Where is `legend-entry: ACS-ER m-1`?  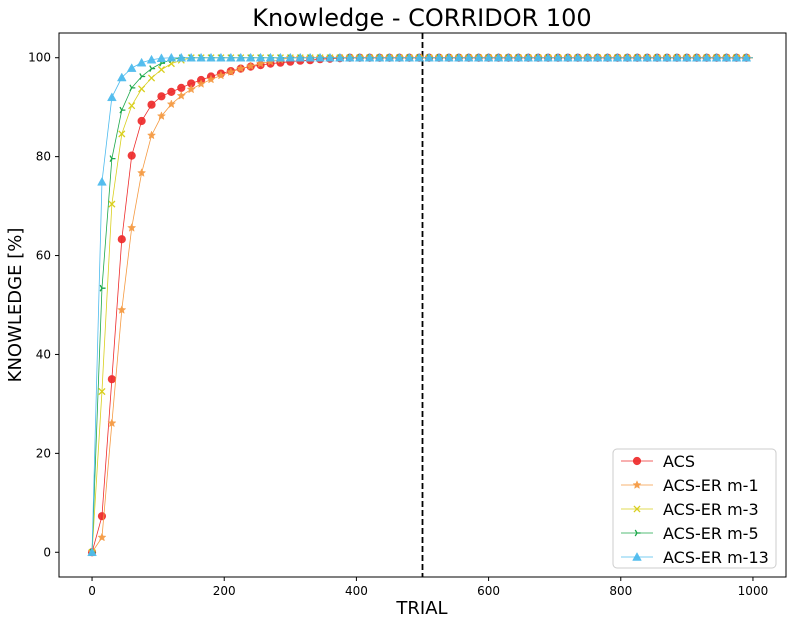 legend-entry: ACS-ER m-1 is located at coordinates (690, 485).